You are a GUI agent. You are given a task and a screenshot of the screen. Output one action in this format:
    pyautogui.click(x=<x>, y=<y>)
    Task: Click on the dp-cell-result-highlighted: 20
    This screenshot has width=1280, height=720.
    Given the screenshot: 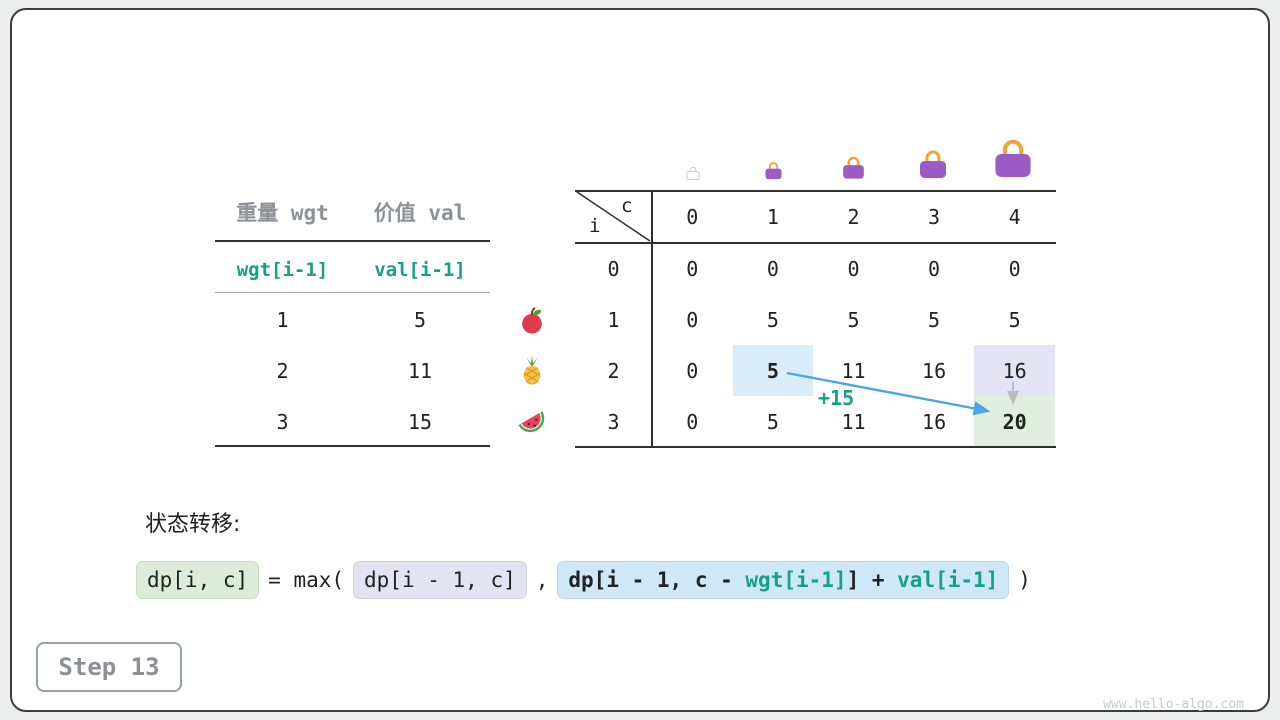 What is the action you would take?
    pyautogui.click(x=1014, y=421)
    